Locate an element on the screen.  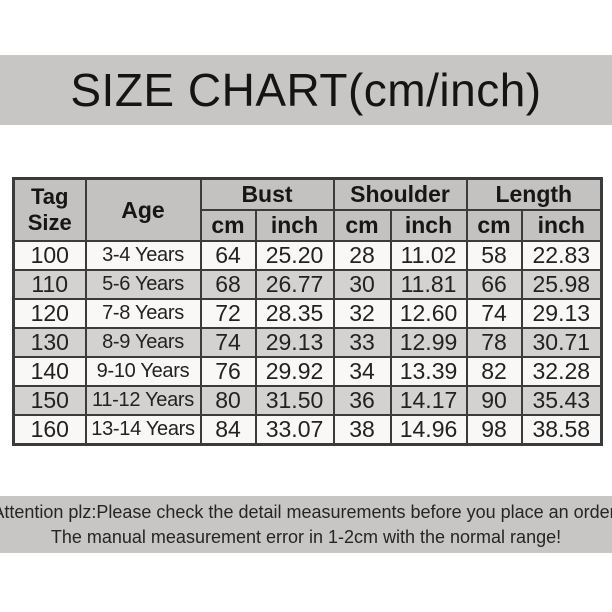
length-cm-cell: 82 is located at coordinates (494, 371).